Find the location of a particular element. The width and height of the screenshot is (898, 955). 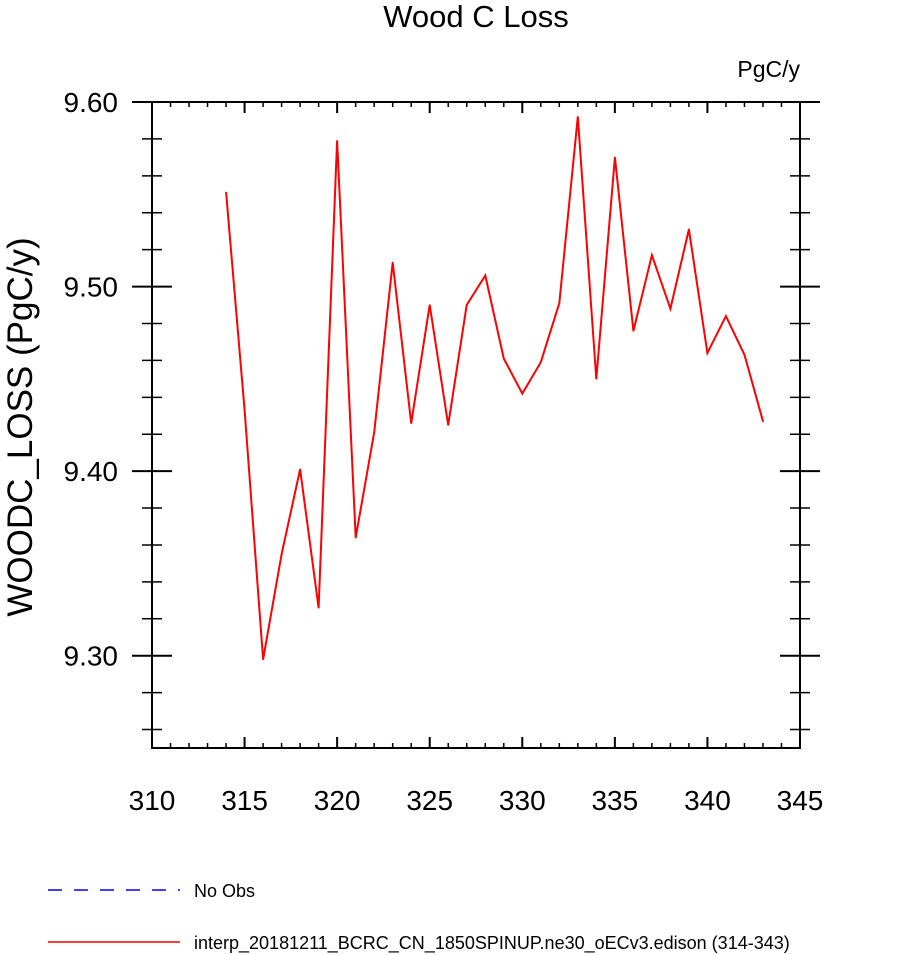

y-tick-label: 9.40 is located at coordinates (91, 471).